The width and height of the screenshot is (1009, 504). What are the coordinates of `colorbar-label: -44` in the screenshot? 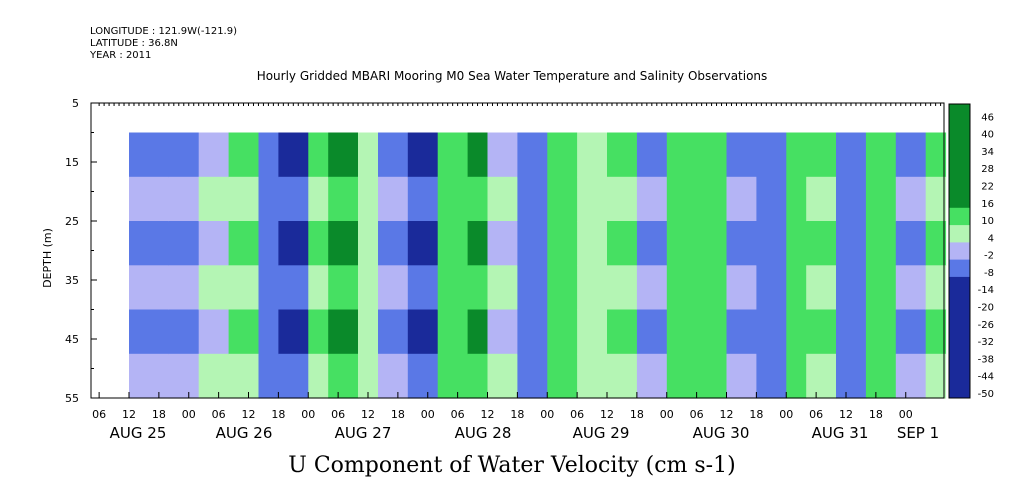 It's located at (986, 377).